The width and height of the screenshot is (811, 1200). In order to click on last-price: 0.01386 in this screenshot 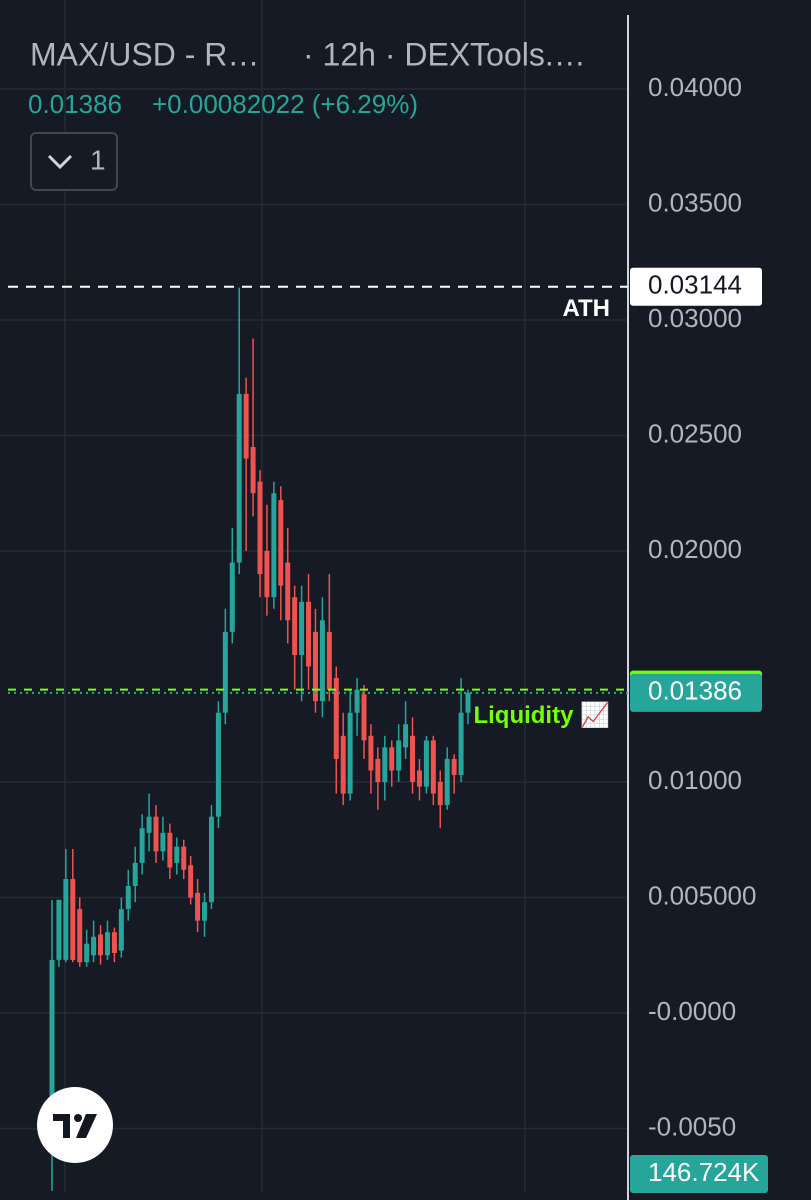, I will do `click(75, 104)`.